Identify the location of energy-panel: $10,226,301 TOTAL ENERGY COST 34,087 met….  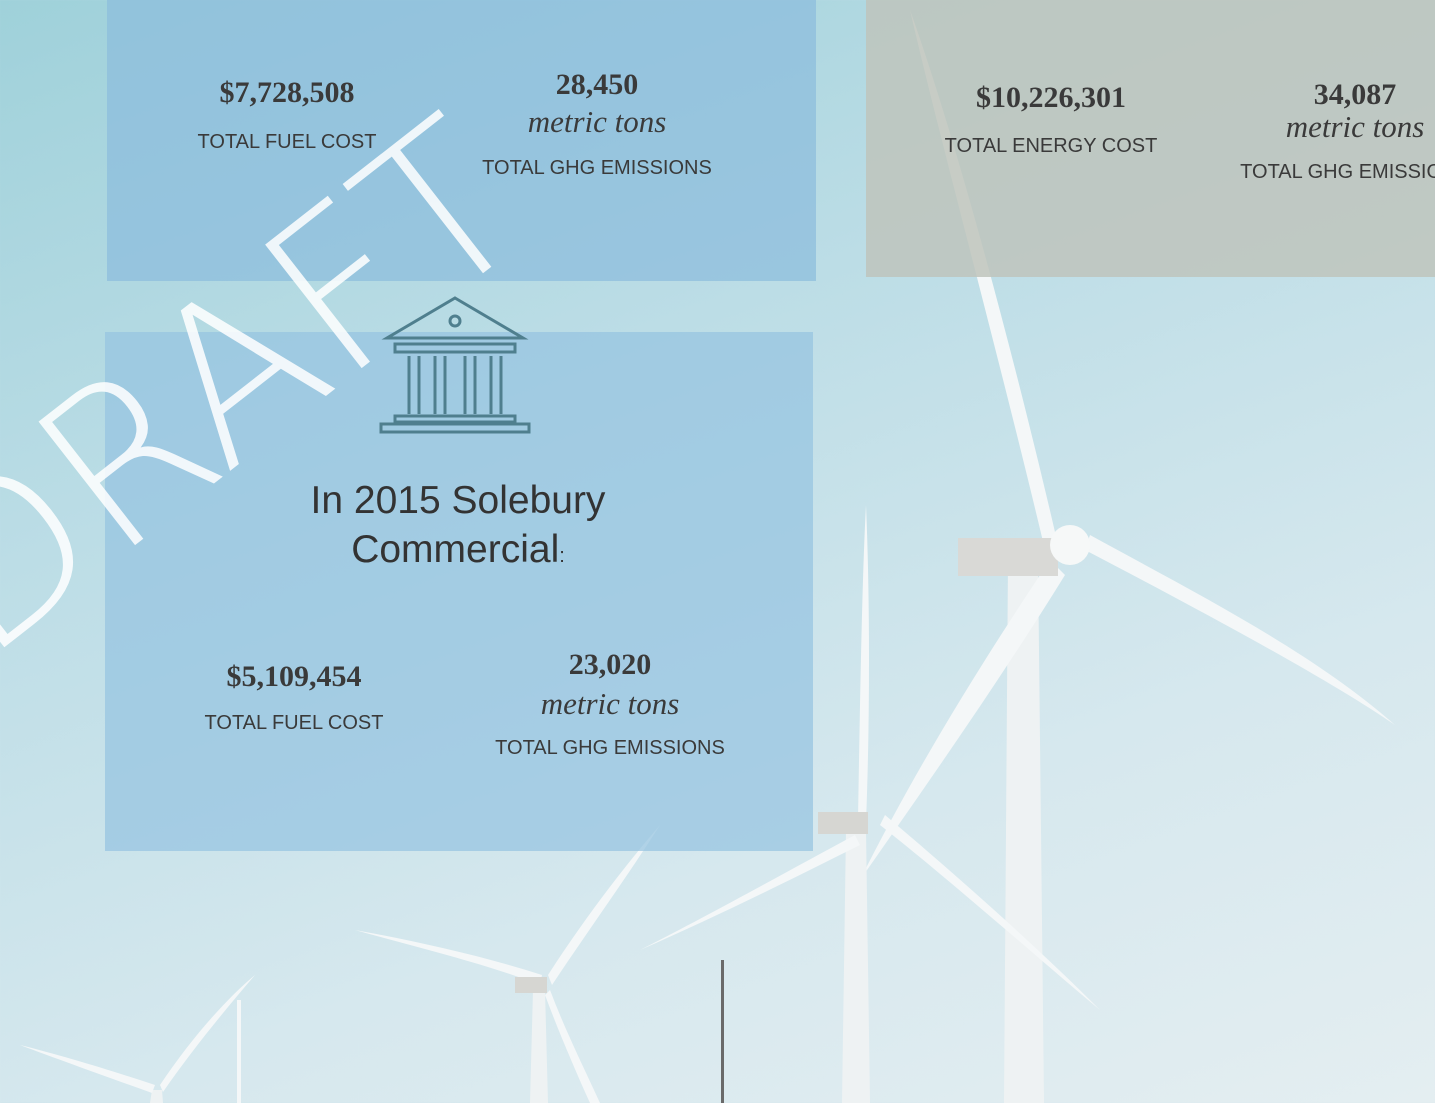
(1150, 138).